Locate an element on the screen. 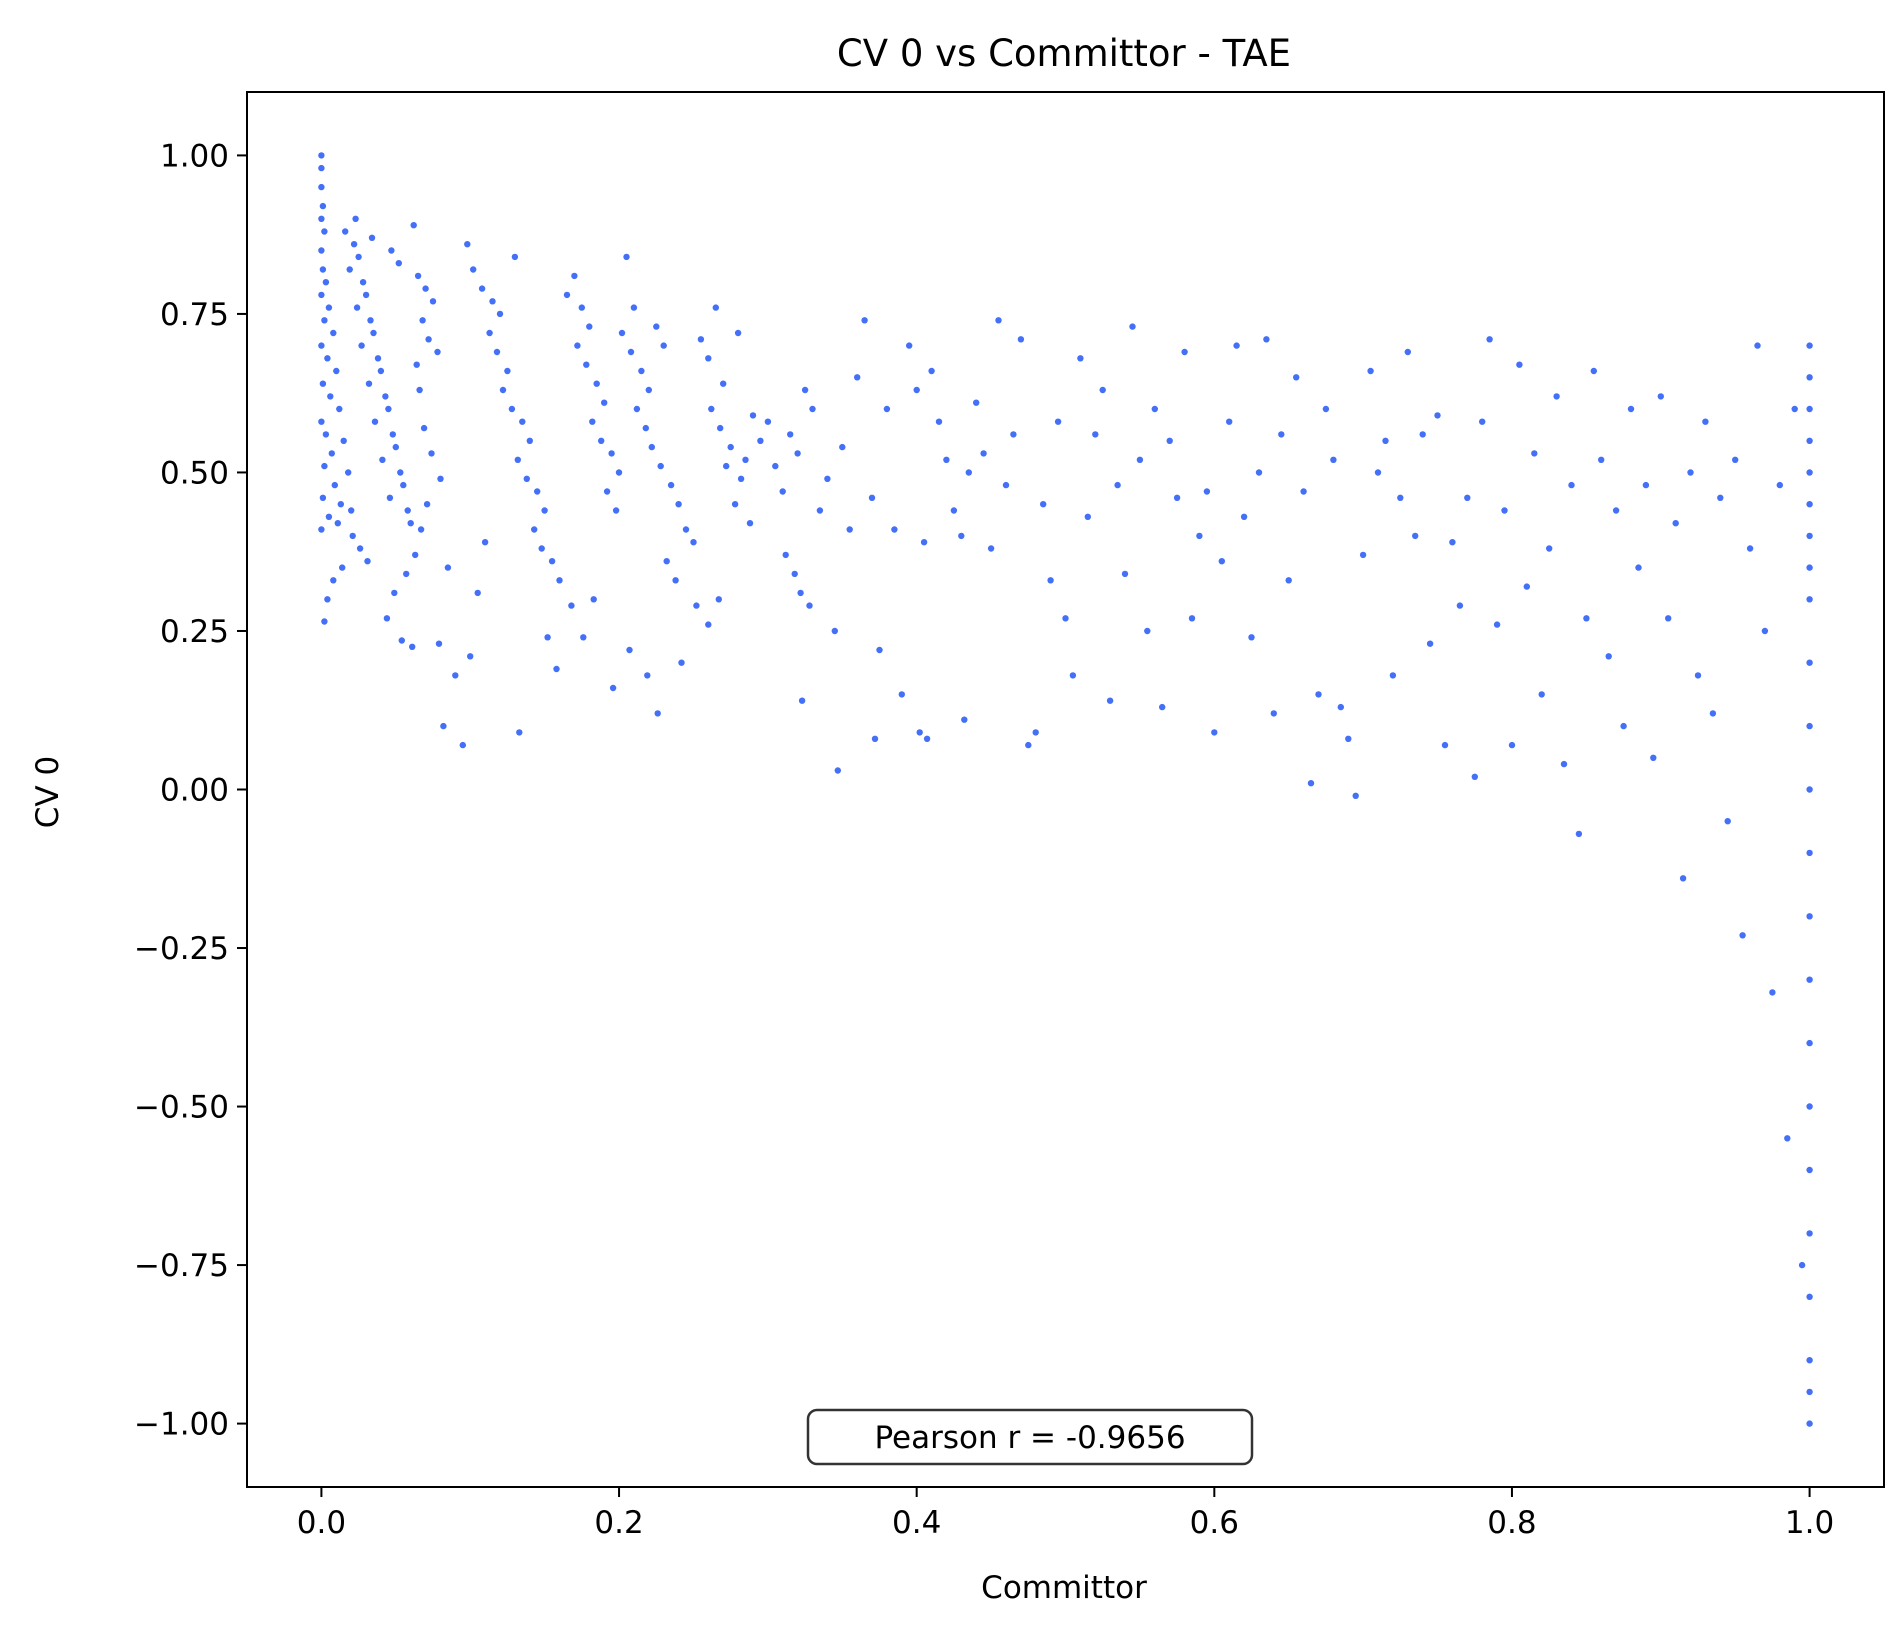 The height and width of the screenshot is (1638, 1902). y-tick-label: −0.75 is located at coordinates (181, 1266).